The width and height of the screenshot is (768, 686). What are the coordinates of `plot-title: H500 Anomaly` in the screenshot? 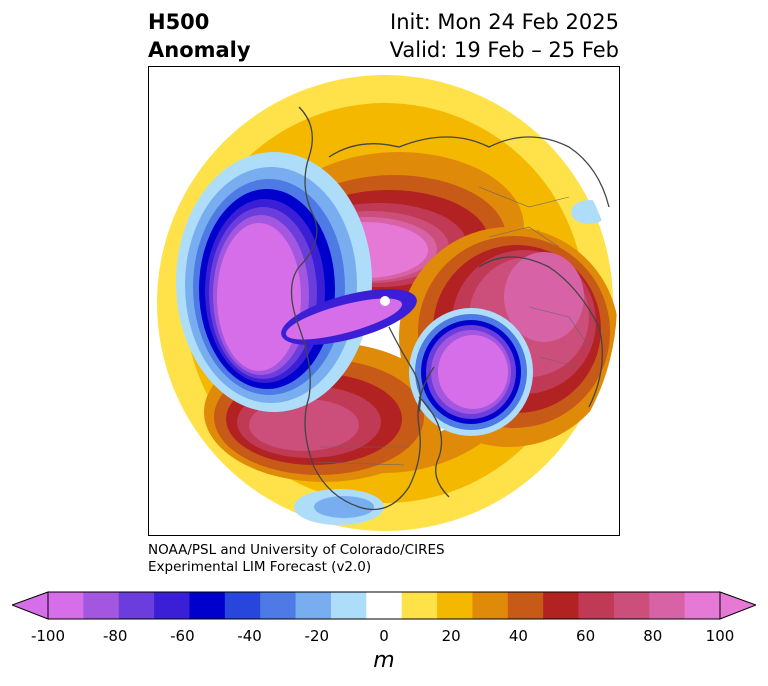 It's located at (199, 36).